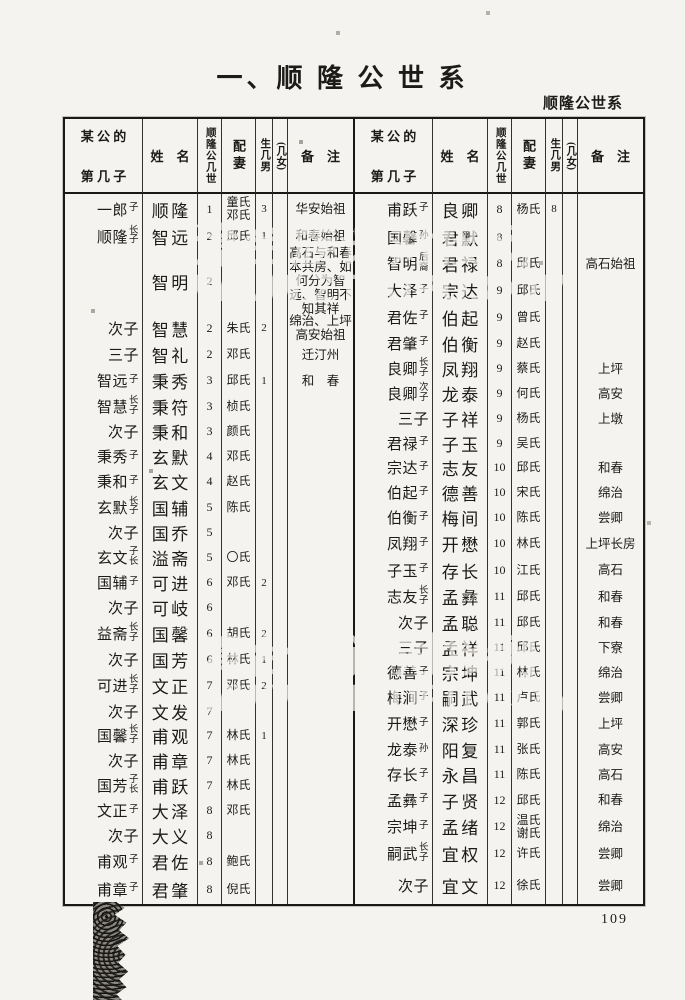 The height and width of the screenshot is (1000, 685). I want to click on header-daughters: (几女), so click(570, 156).